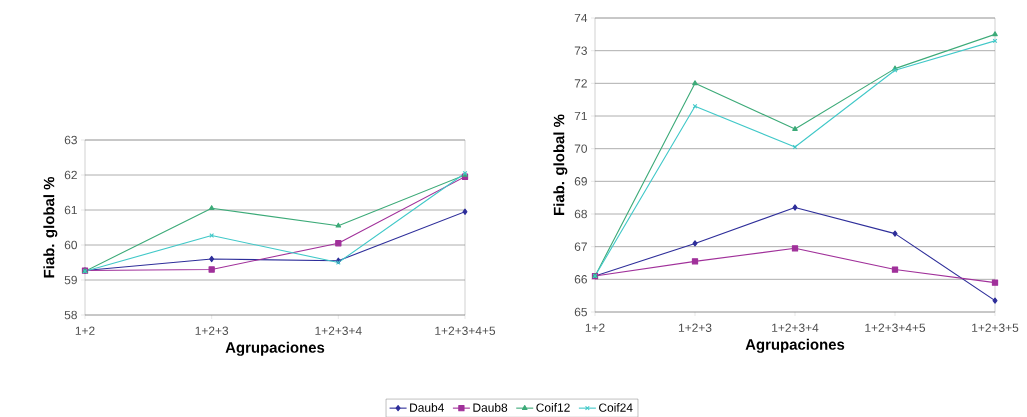 This screenshot has height=417, width=1027. I want to click on y-tick-label: 63, so click(70, 140).